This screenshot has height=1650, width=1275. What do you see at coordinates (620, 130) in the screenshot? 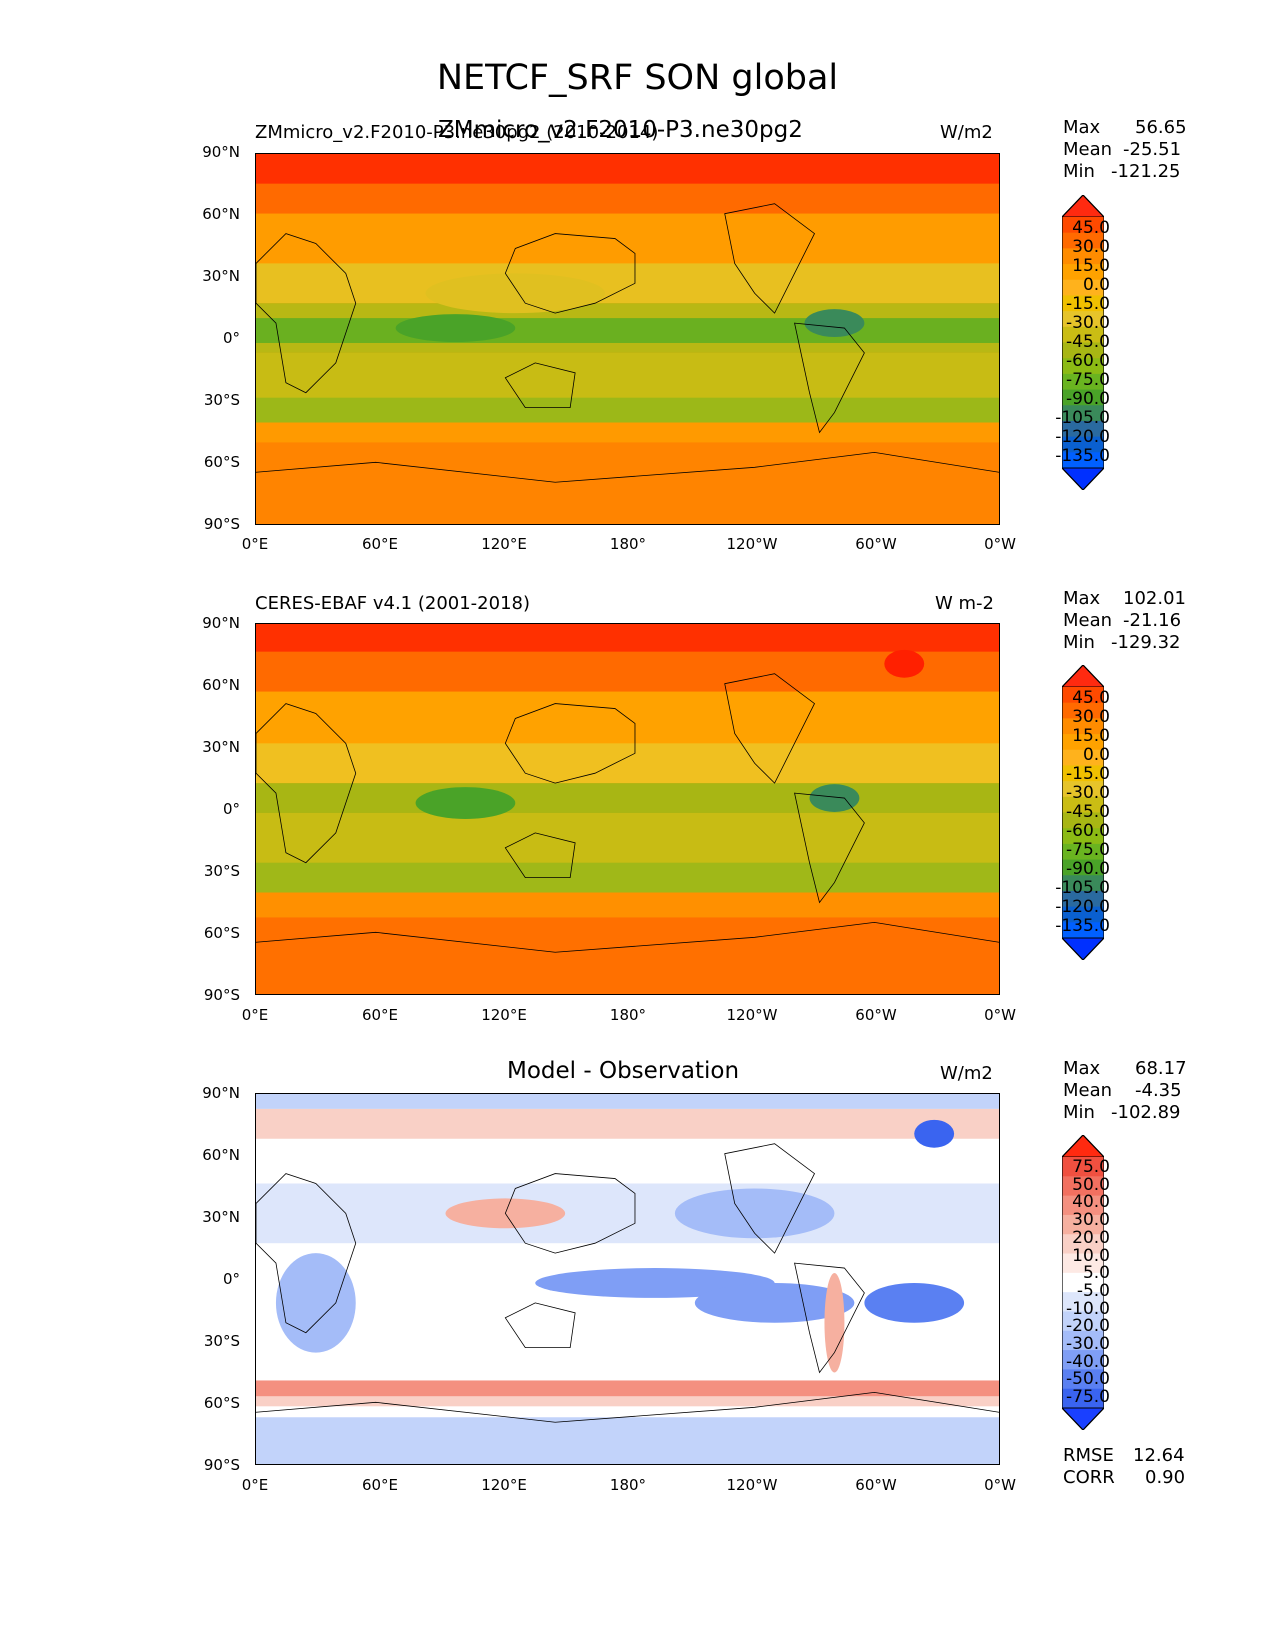
I see `panel1-center-title: ZMmicro_v2.F2010-P3.ne30pg2` at bounding box center [620, 130].